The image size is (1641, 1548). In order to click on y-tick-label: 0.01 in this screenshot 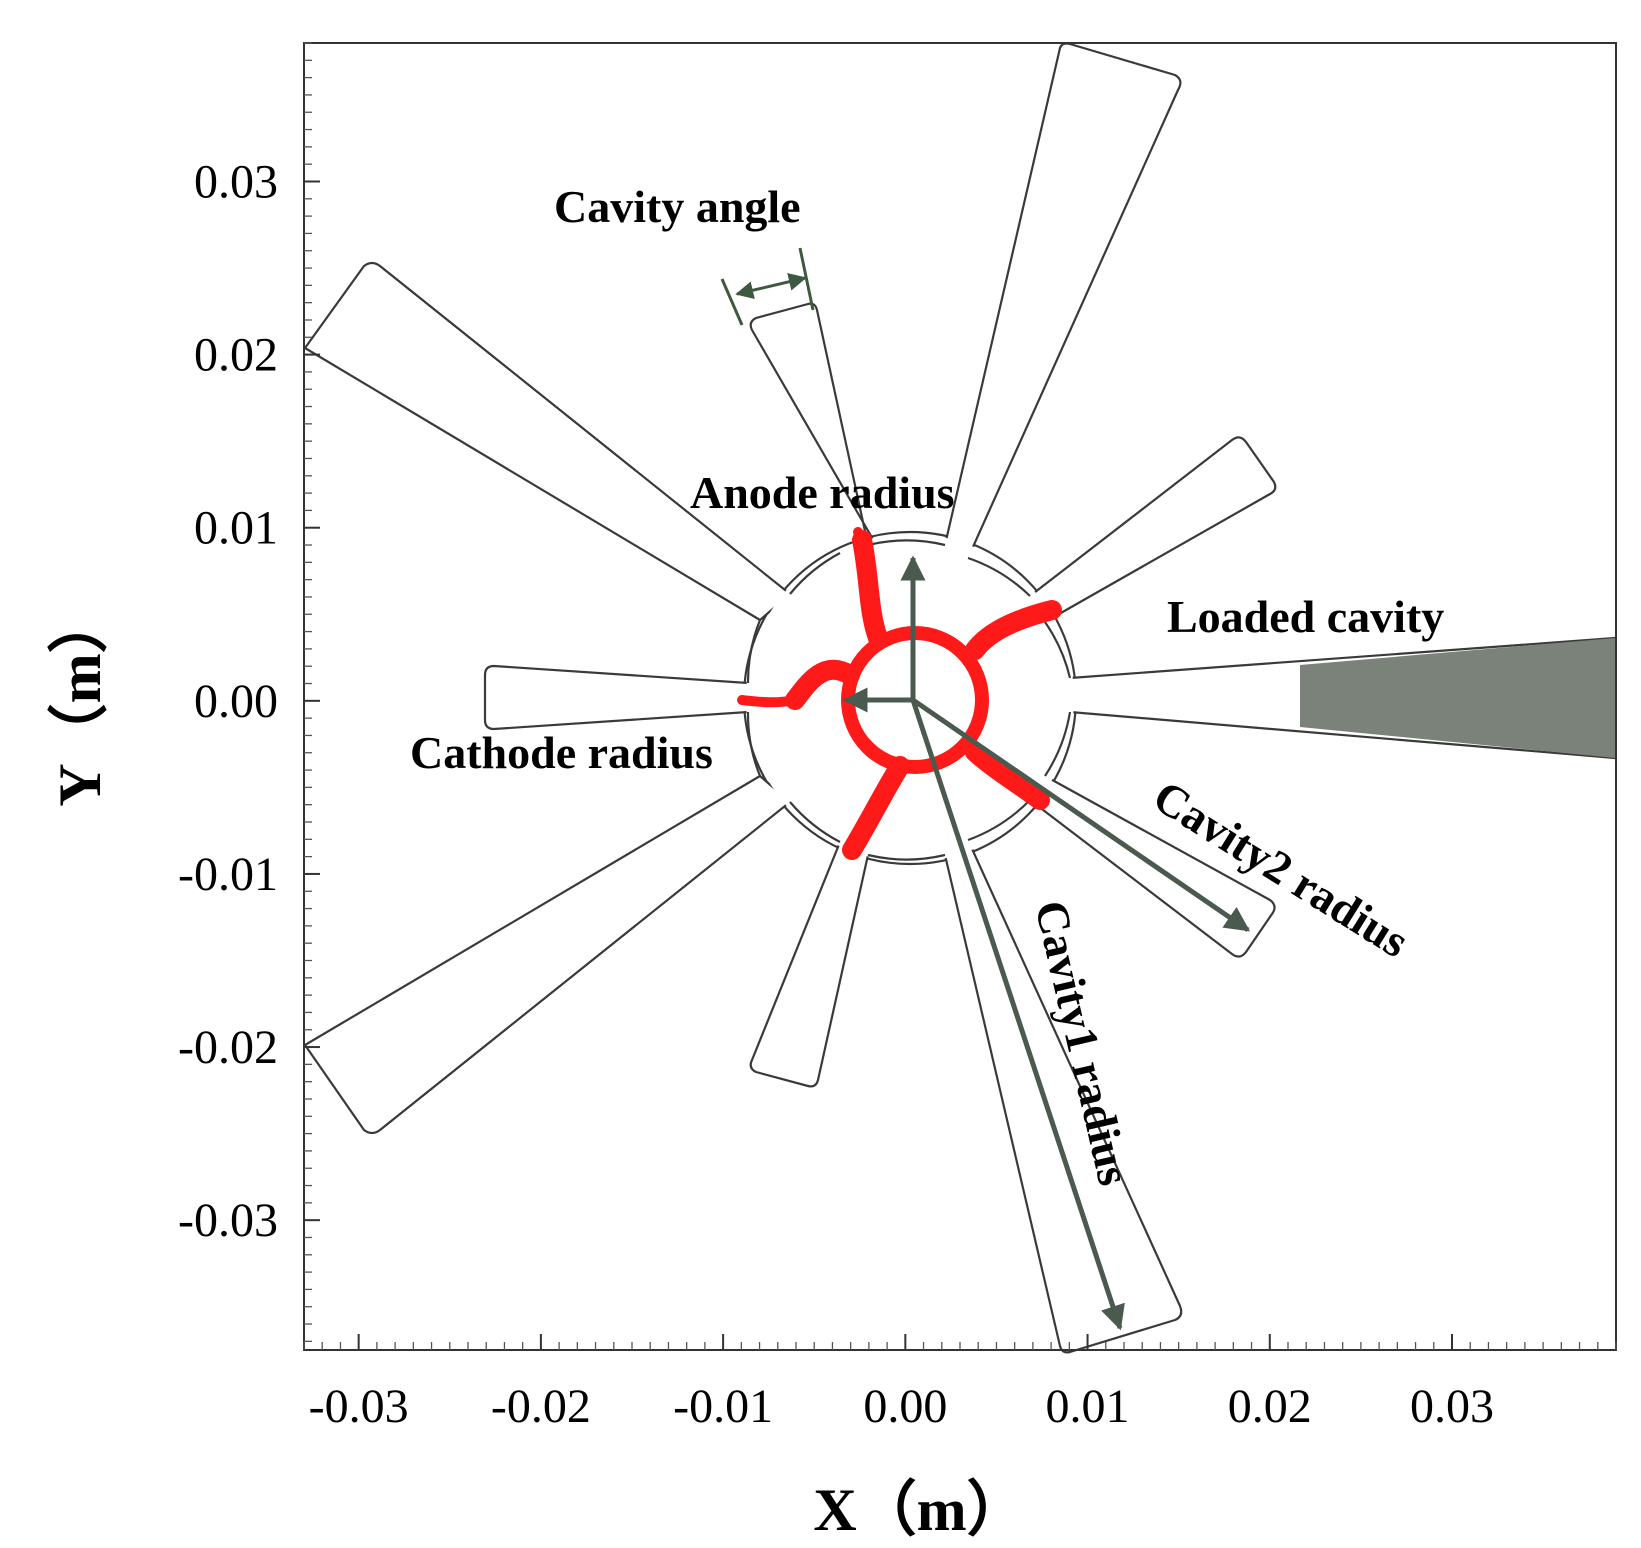, I will do `click(236, 528)`.